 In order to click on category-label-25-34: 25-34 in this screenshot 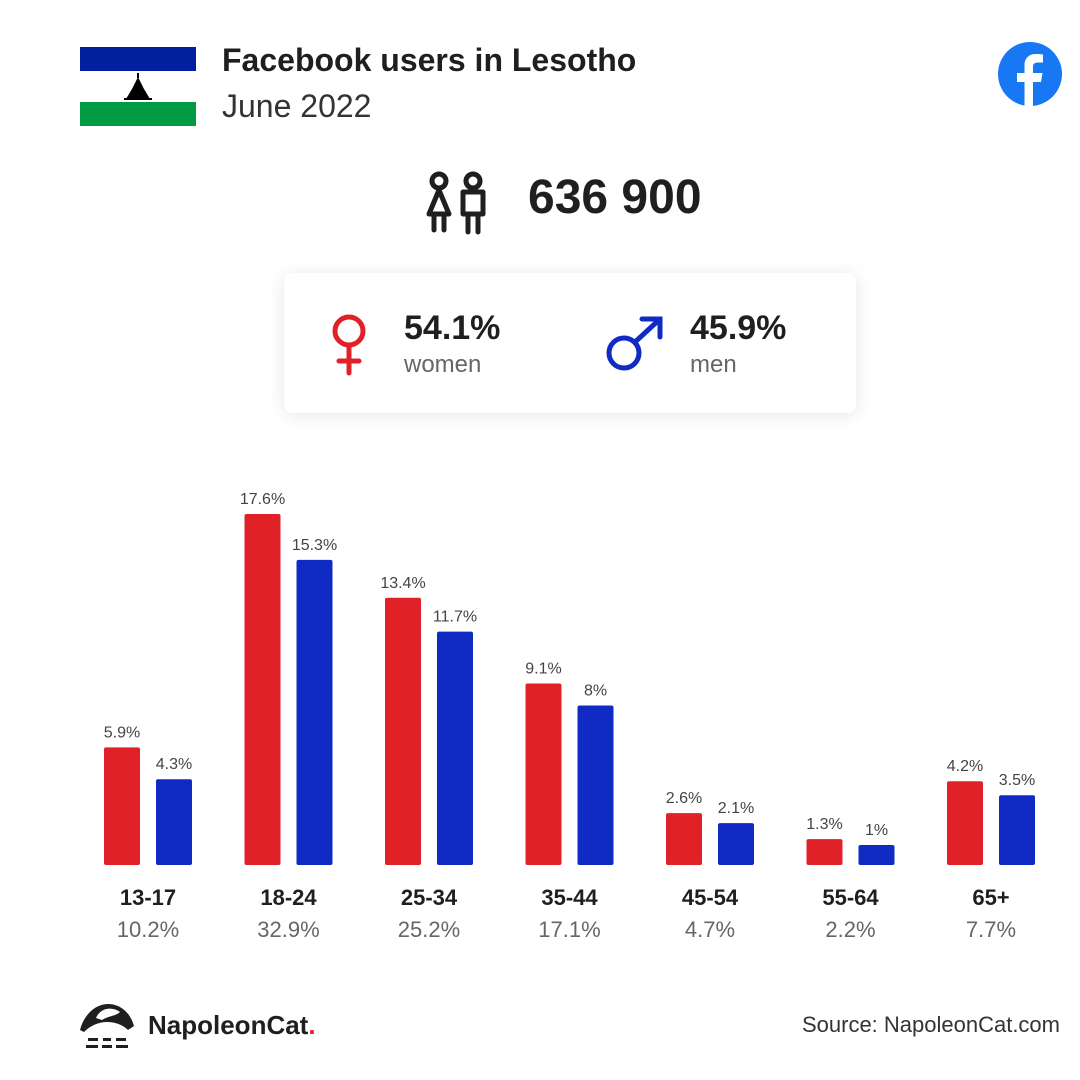, I will do `click(429, 897)`.